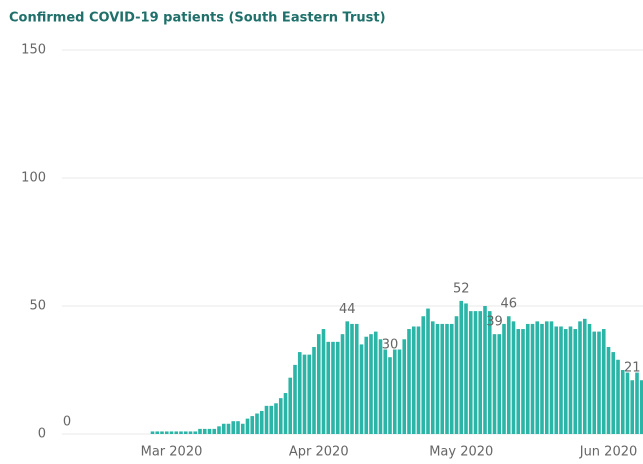 Image resolution: width=643 pixels, height=464 pixels. What do you see at coordinates (632, 368) in the screenshot?
I see `data-label: 21` at bounding box center [632, 368].